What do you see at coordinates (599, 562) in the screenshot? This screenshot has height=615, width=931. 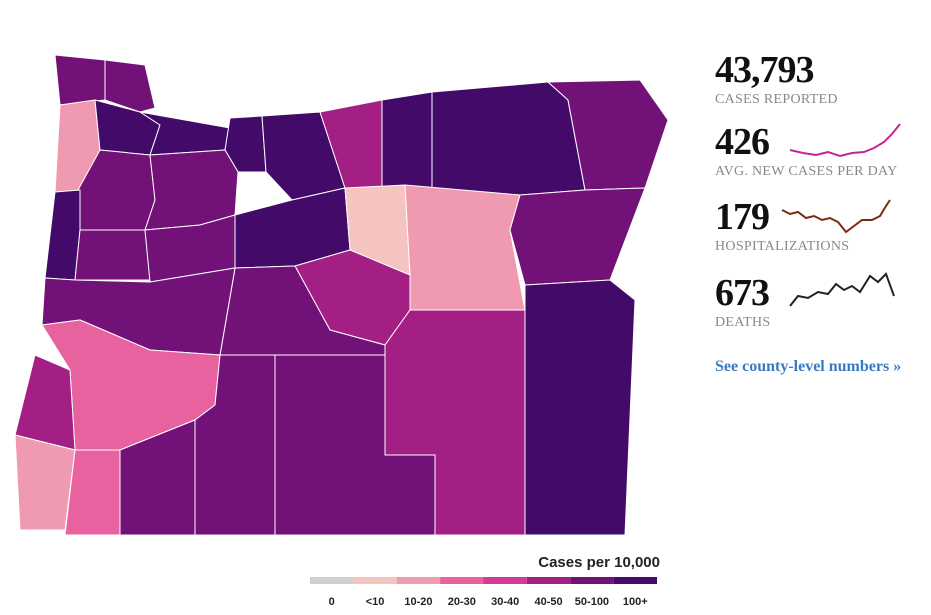 I see `legend-title: Cases per 10,000` at bounding box center [599, 562].